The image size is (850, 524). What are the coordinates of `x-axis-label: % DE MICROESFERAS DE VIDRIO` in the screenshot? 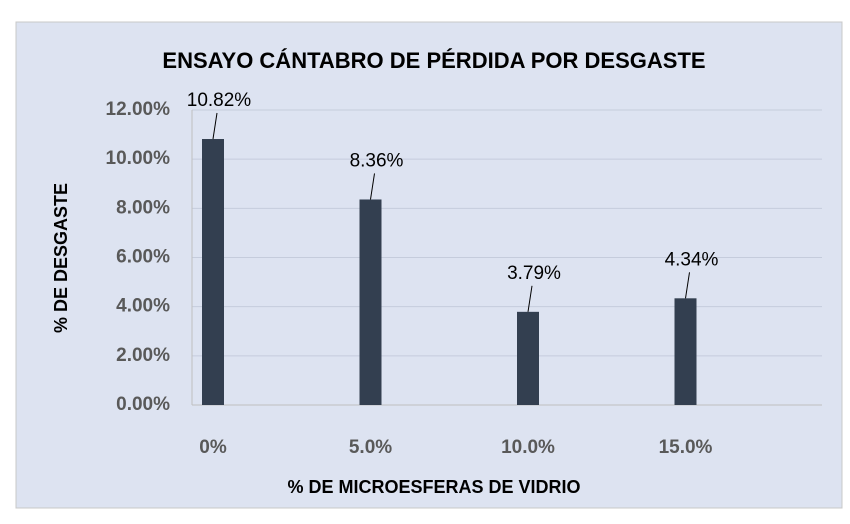 It's located at (433, 487).